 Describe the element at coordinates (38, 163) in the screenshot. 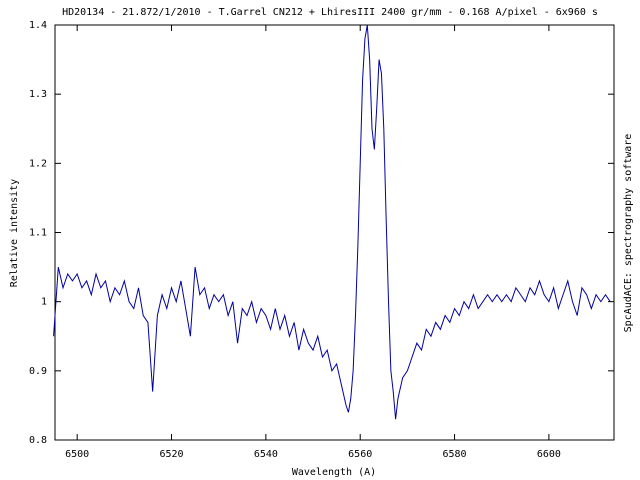

I see `y-tick-label: 1.2` at that location.